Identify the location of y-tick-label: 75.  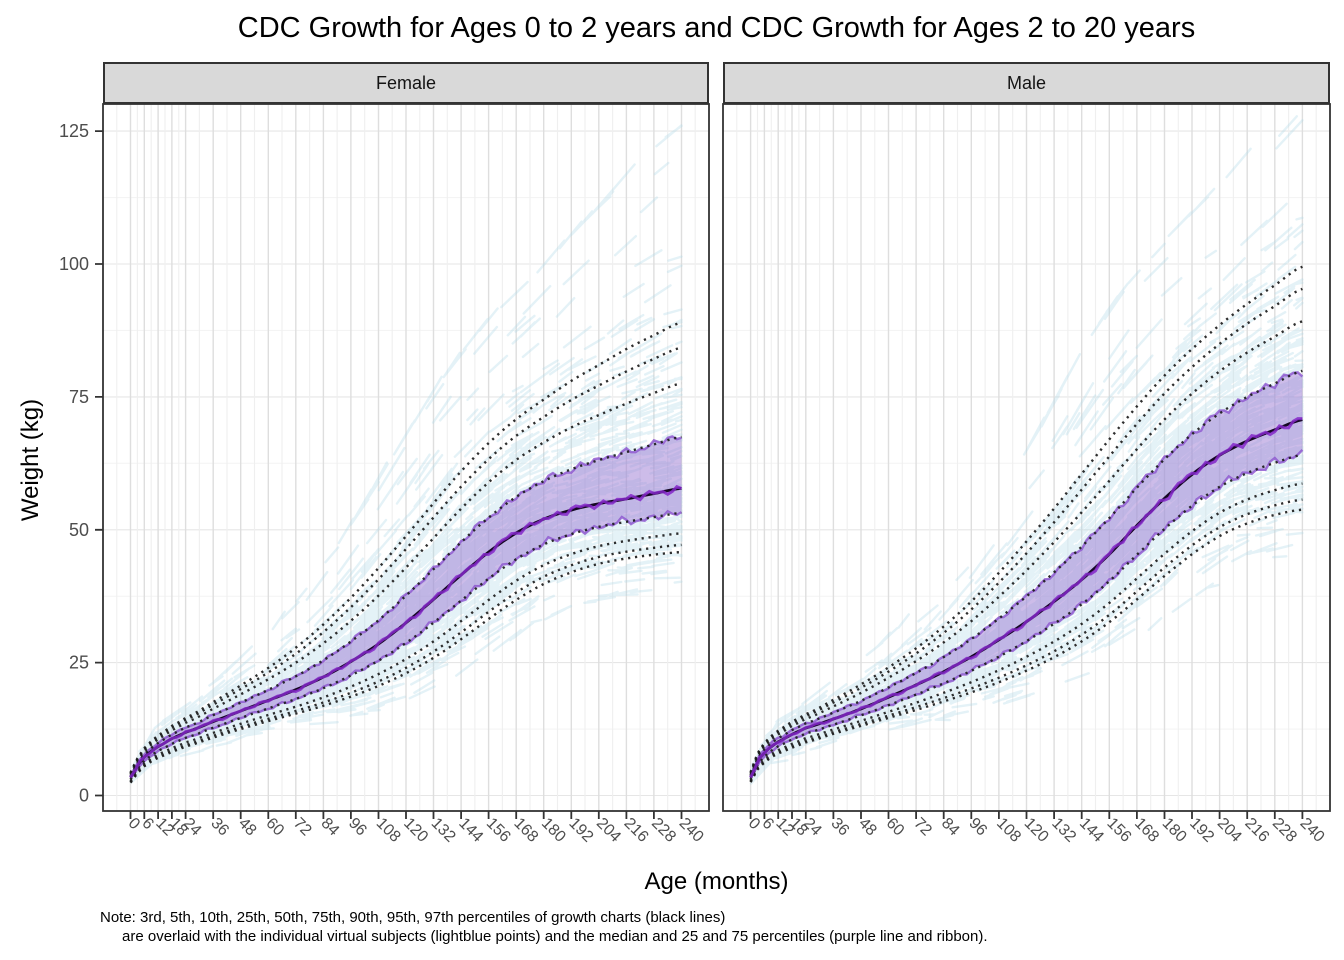
(79, 397).